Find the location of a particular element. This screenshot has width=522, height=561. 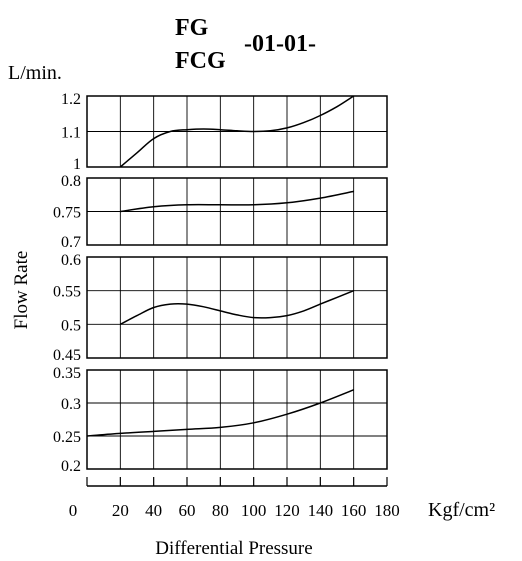

panel-3: 0.45 0.5 0.55 0.6 is located at coordinates (220, 308).